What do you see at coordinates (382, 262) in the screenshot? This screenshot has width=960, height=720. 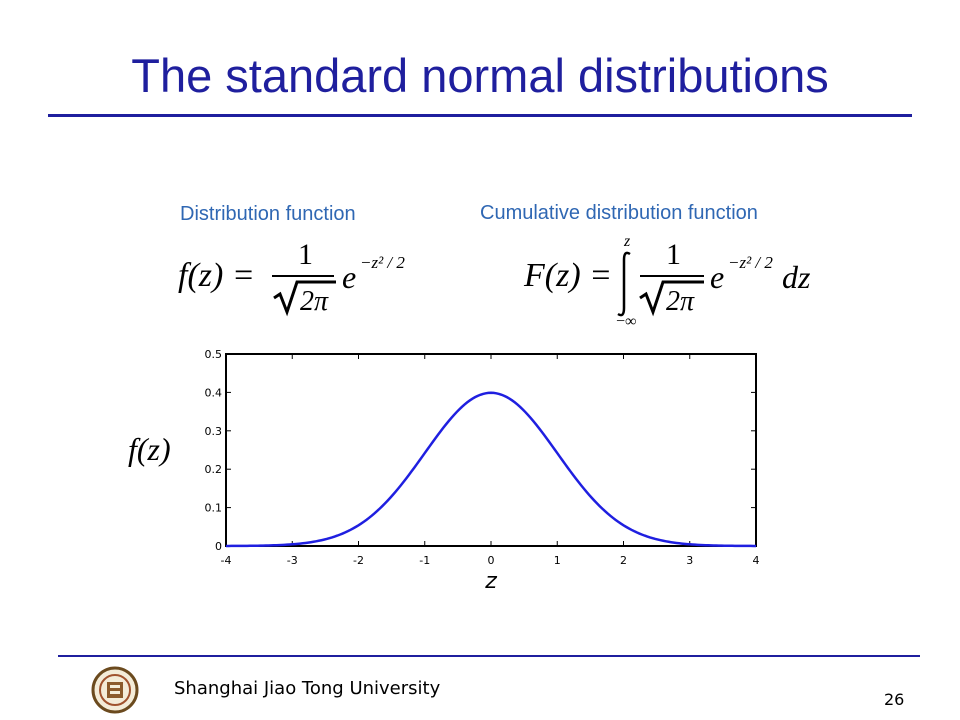 I see `pdf-exp-power: −z² / 2` at bounding box center [382, 262].